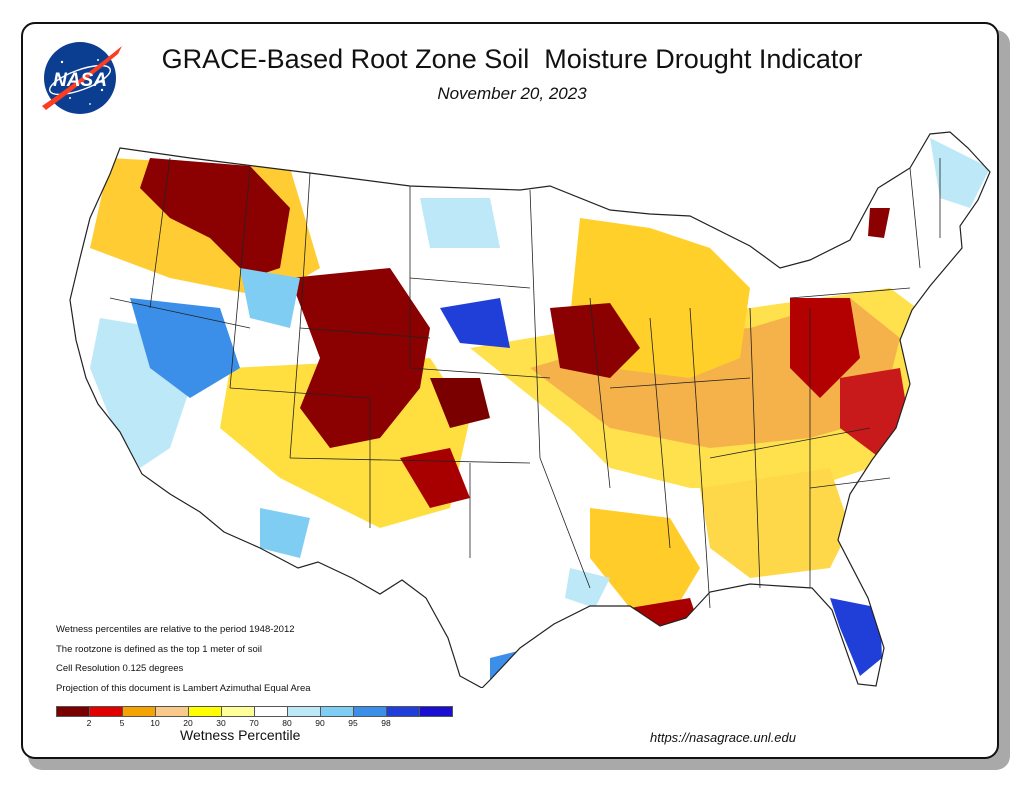 This screenshot has height=791, width=1024. I want to click on nasa-logo-icon: NASA, so click(82, 78).